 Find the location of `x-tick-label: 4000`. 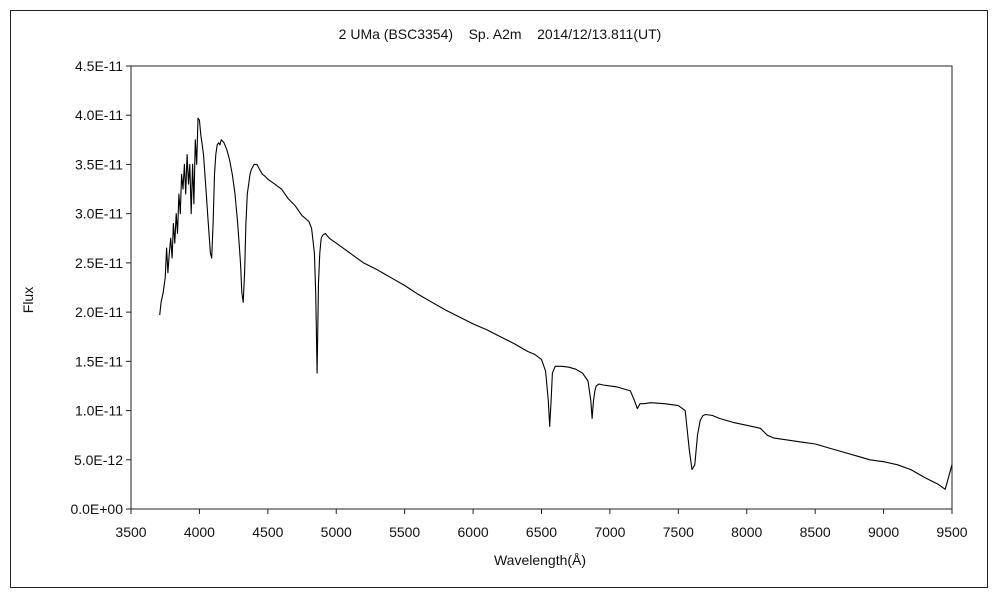

x-tick-label: 4000 is located at coordinates (199, 532).